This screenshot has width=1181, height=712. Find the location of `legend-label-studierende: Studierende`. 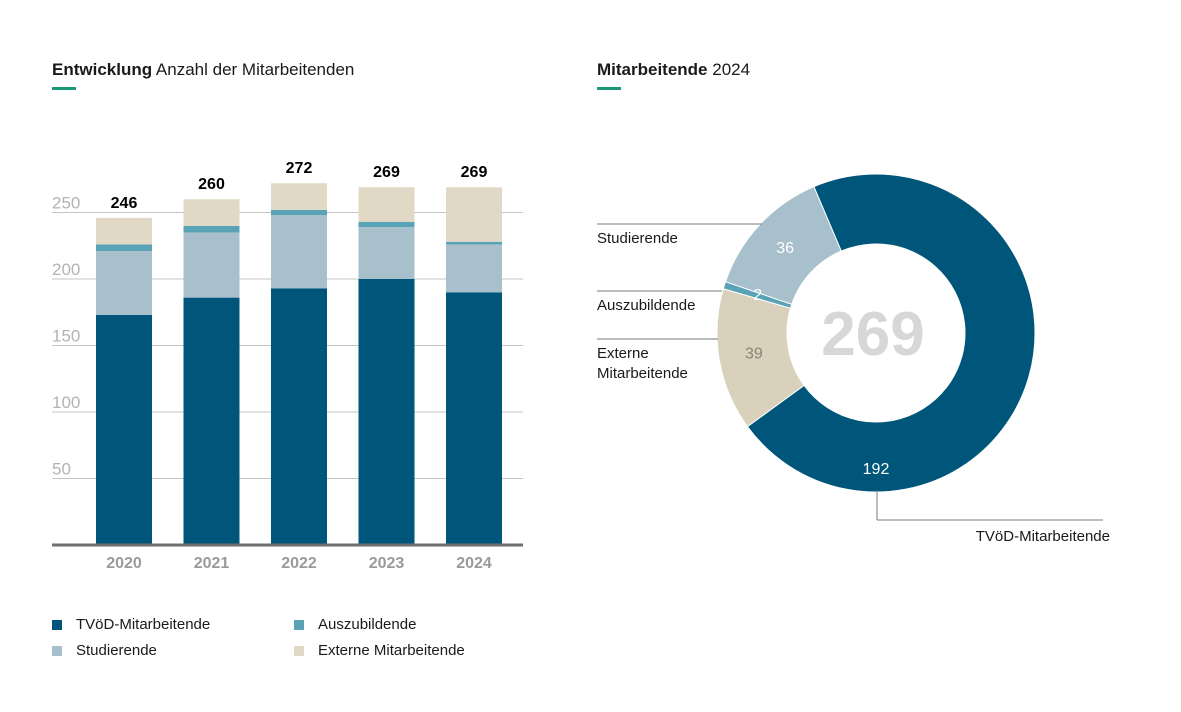

legend-label-studierende: Studierende is located at coordinates (116, 650).